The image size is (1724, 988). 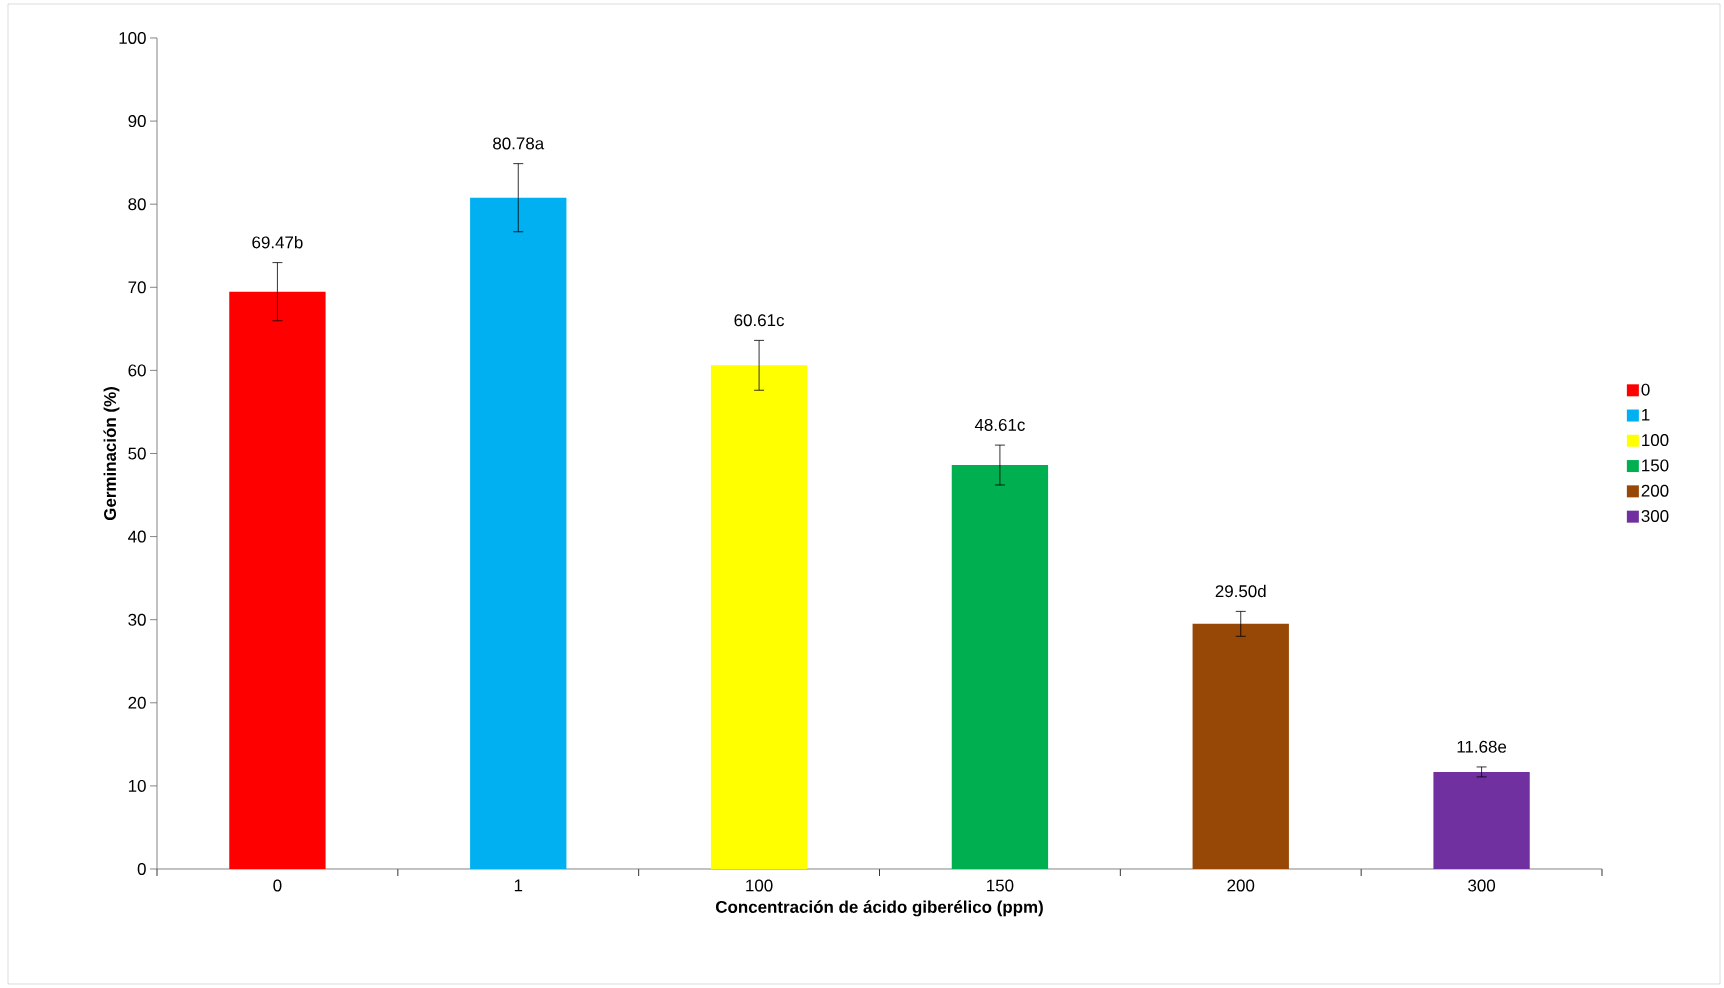 I want to click on y-tick-label: 10, so click(x=137, y=785).